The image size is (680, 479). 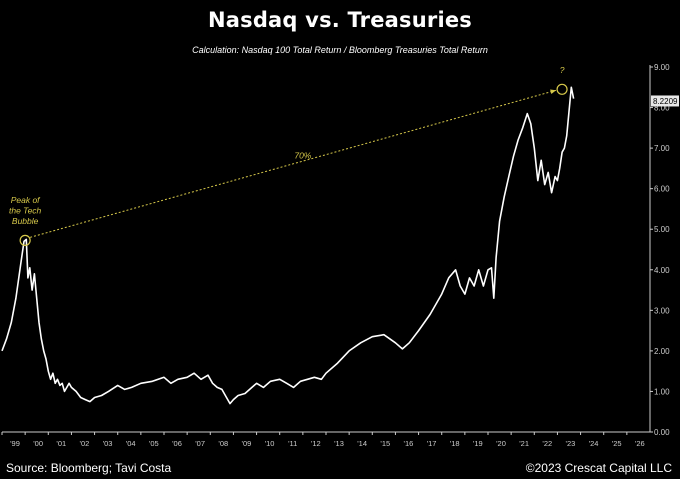 I want to click on x-tick-label: '11, so click(x=292, y=443).